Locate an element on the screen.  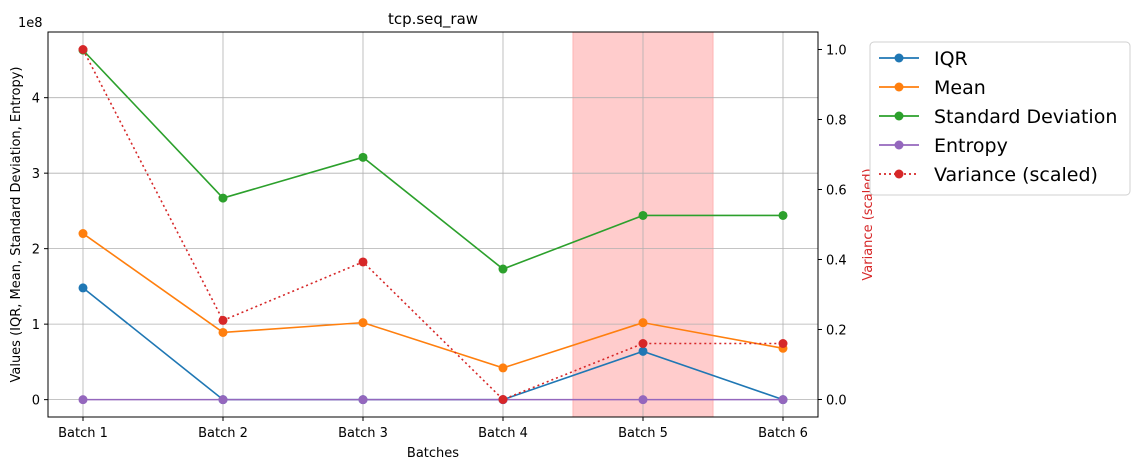
x-tick-label: Batch 2 is located at coordinates (223, 433).